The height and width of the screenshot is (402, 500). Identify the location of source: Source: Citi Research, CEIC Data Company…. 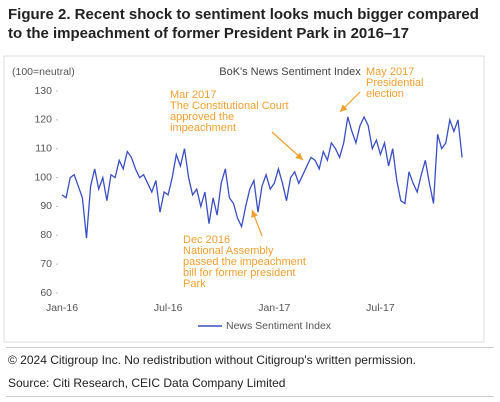
(147, 383).